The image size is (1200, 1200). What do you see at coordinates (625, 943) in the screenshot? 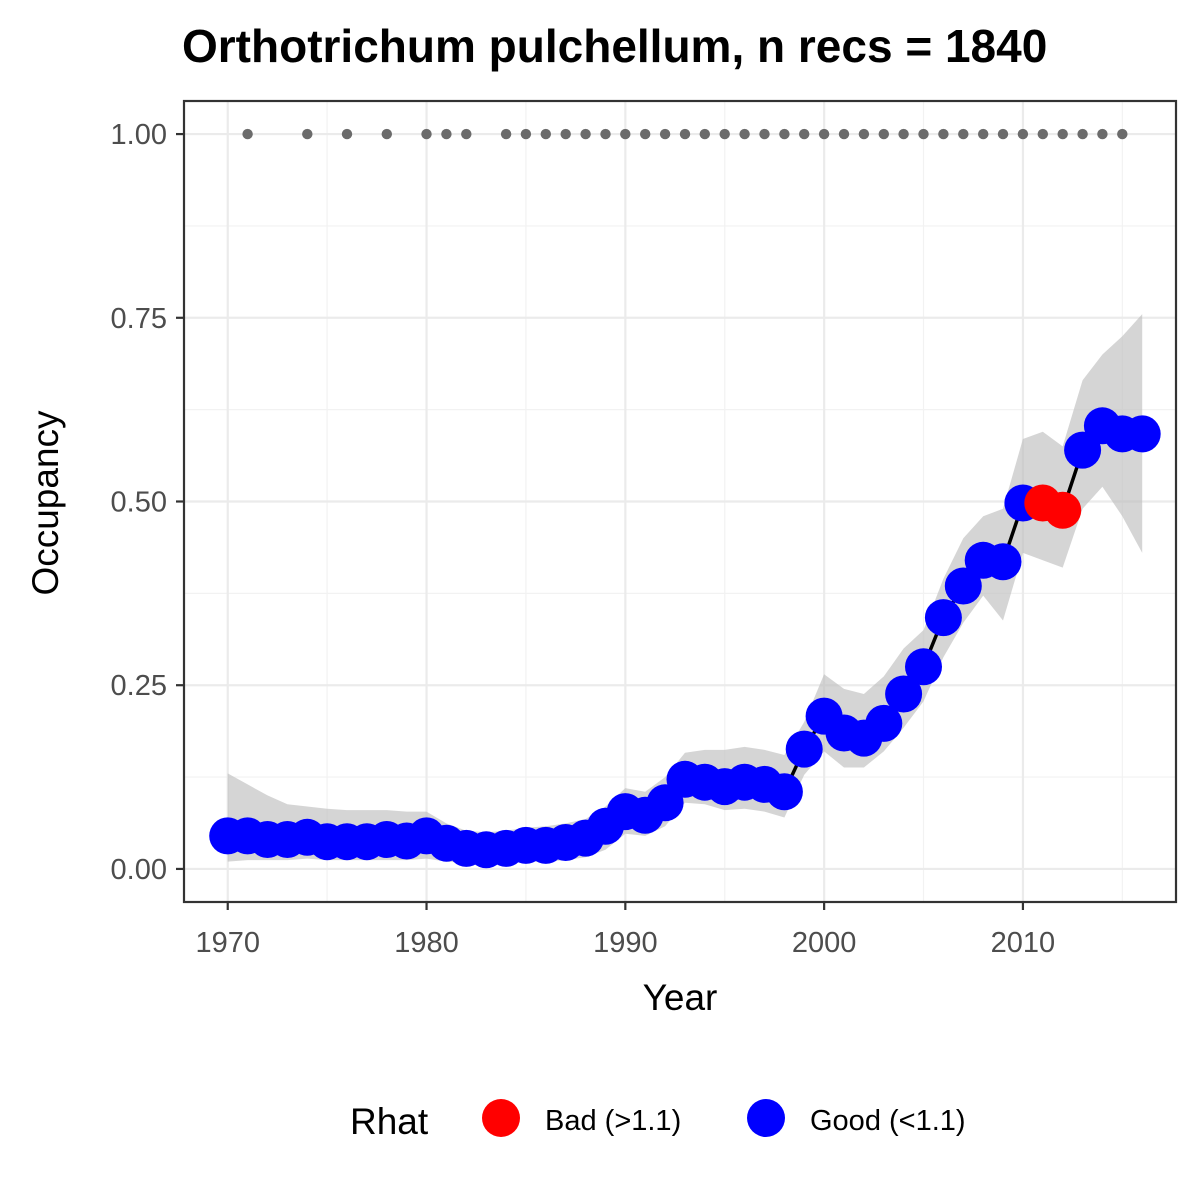
I see `x-tick-label: 1990` at bounding box center [625, 943].